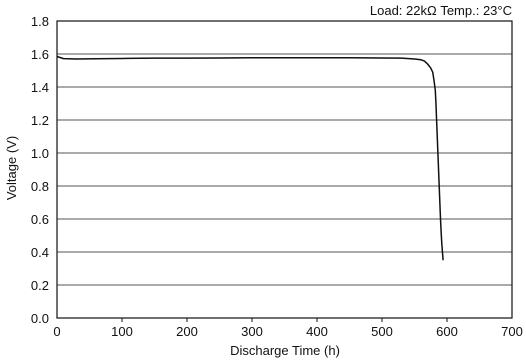  Describe the element at coordinates (40, 186) in the screenshot. I see `y-tick-label: 0.8` at that location.